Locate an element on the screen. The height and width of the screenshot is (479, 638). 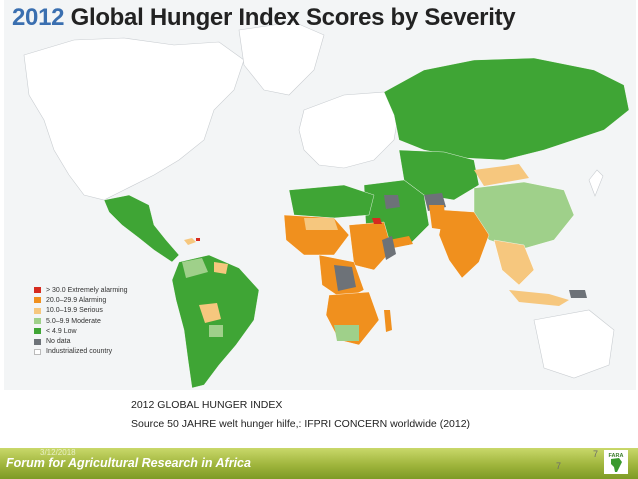
india-region is located at coordinates (464, 244).